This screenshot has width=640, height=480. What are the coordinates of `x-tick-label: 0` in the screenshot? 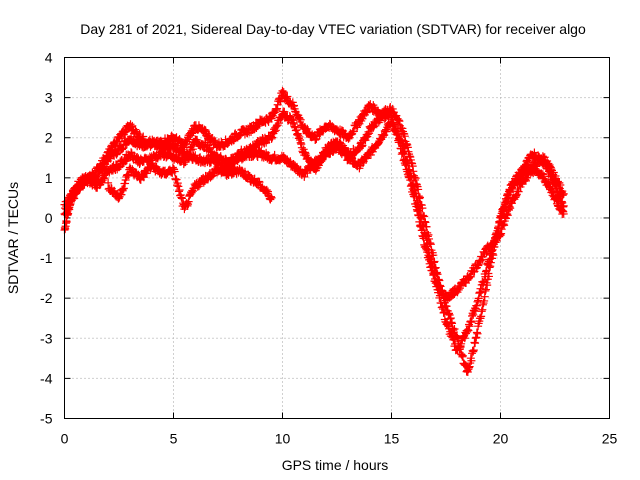 It's located at (65, 439).